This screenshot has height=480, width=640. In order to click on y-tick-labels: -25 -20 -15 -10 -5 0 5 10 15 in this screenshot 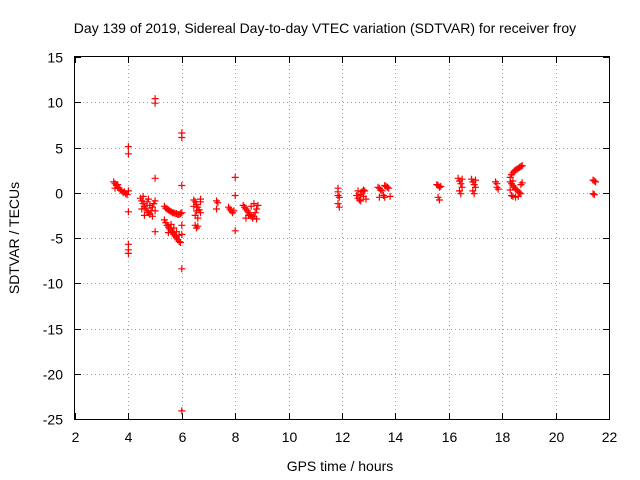, I will do `click(53, 239)`.